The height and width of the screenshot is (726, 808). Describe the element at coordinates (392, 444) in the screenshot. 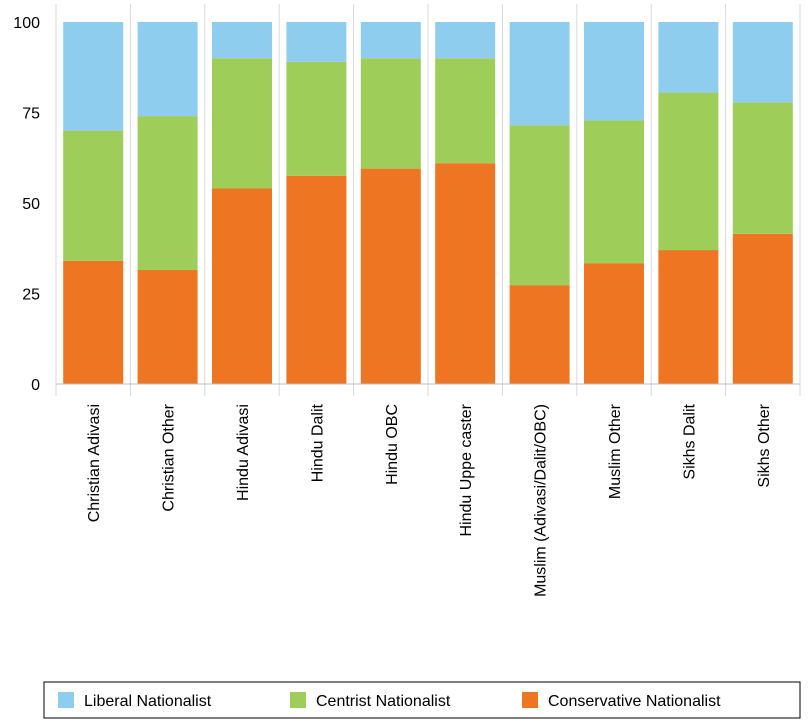

I see `category-label: Hindu OBC` at that location.